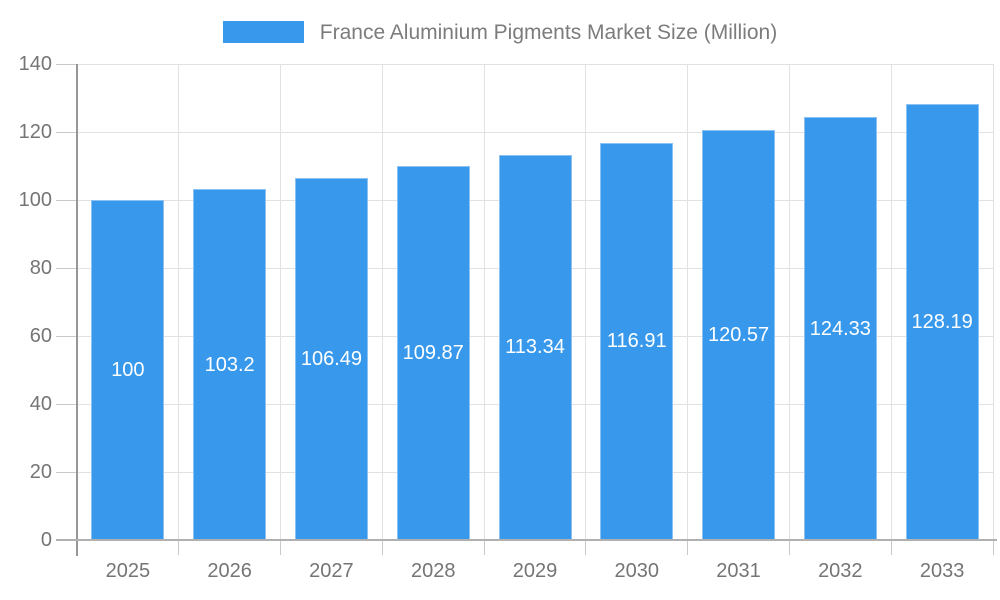  Describe the element at coordinates (331, 571) in the screenshot. I see `x-axis-tick-label: 2027` at that location.